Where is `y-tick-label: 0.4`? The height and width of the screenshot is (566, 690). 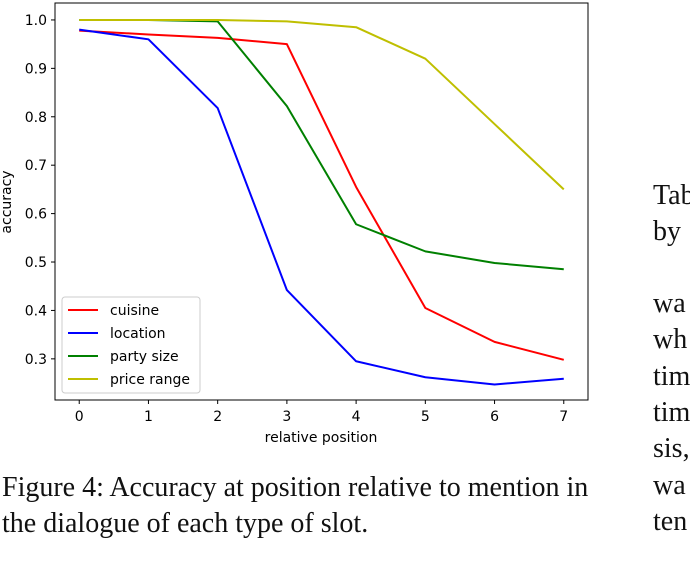 y-tick-label: 0.4 is located at coordinates (36, 311).